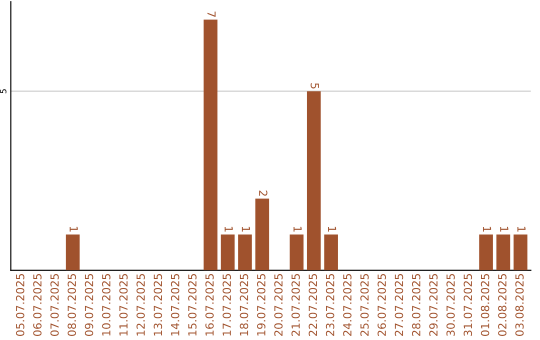 The height and width of the screenshot is (340, 540). Describe the element at coordinates (364, 305) in the screenshot. I see `x-tick-label: 25.07.2025` at that location.